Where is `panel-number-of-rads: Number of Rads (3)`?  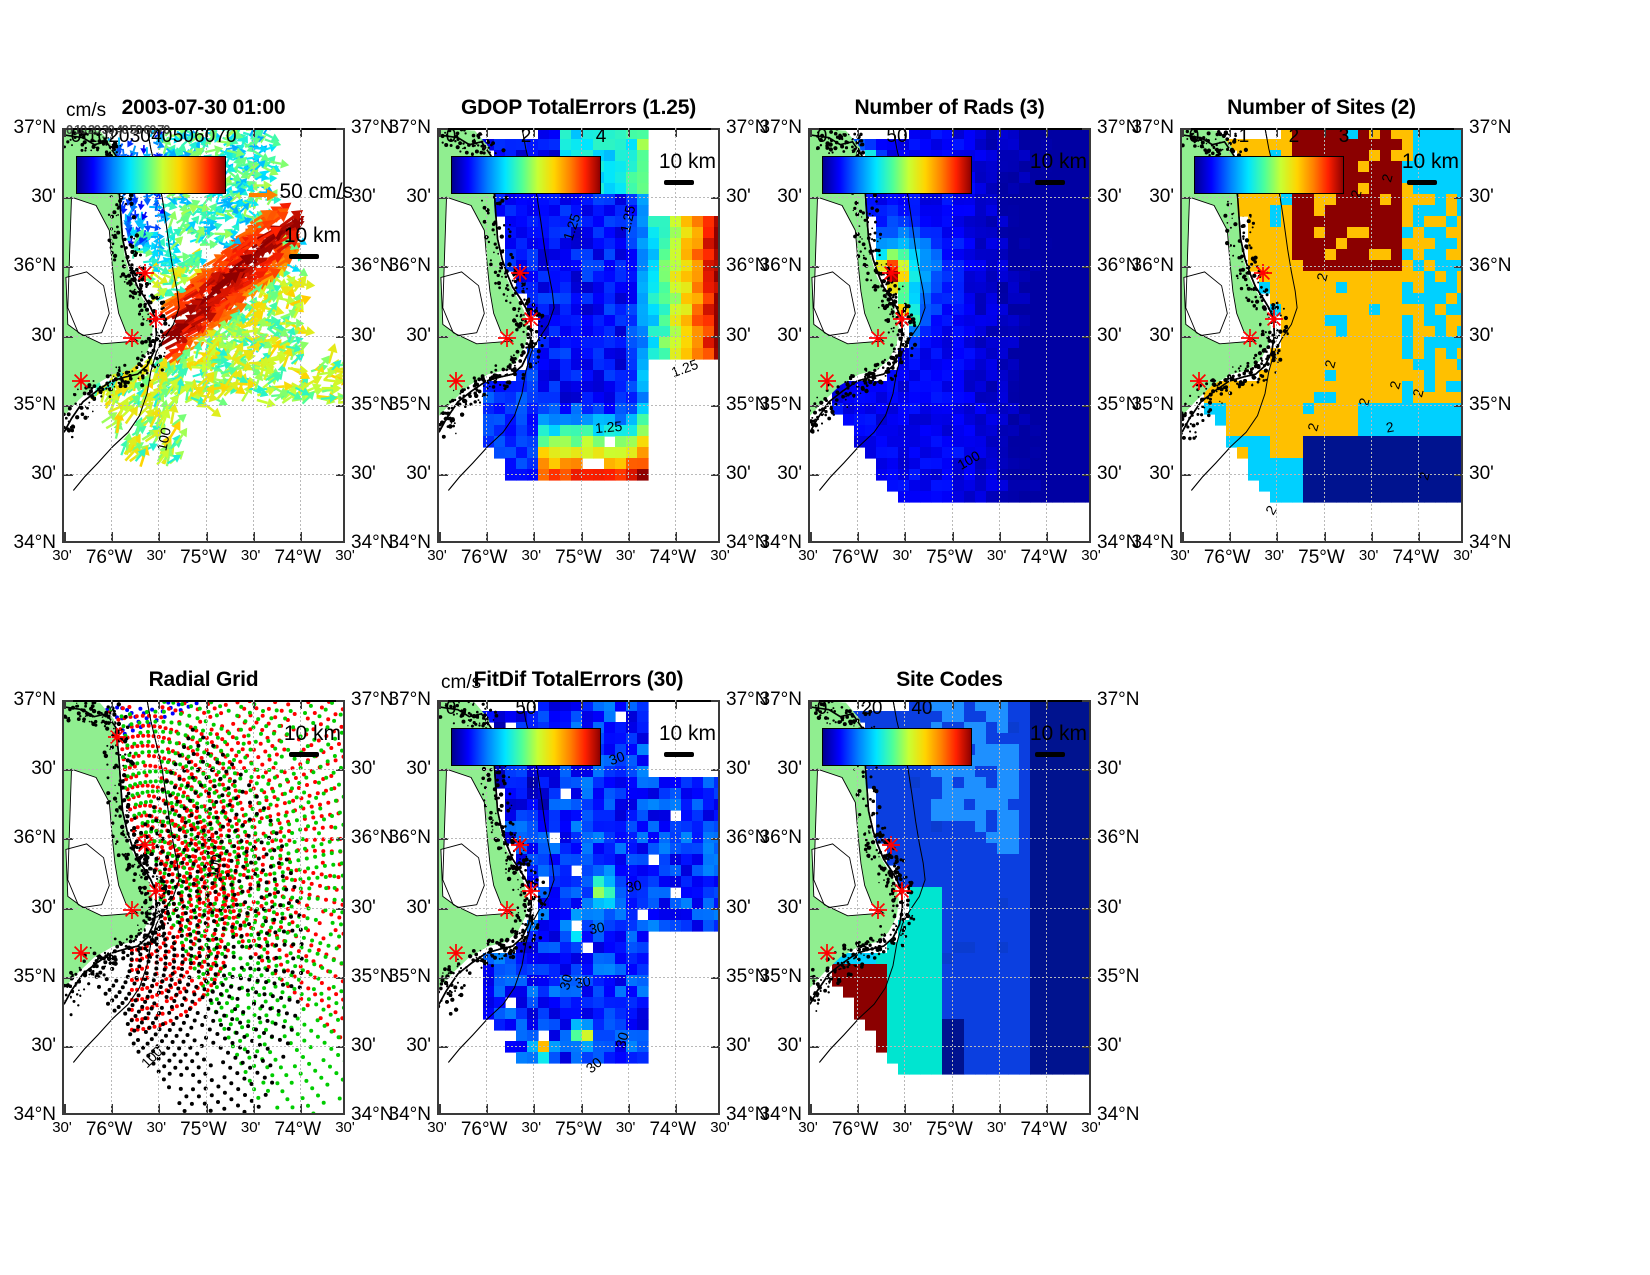
panel-number-of-rads: Number of Rads (3) is located at coordinates (950, 332).